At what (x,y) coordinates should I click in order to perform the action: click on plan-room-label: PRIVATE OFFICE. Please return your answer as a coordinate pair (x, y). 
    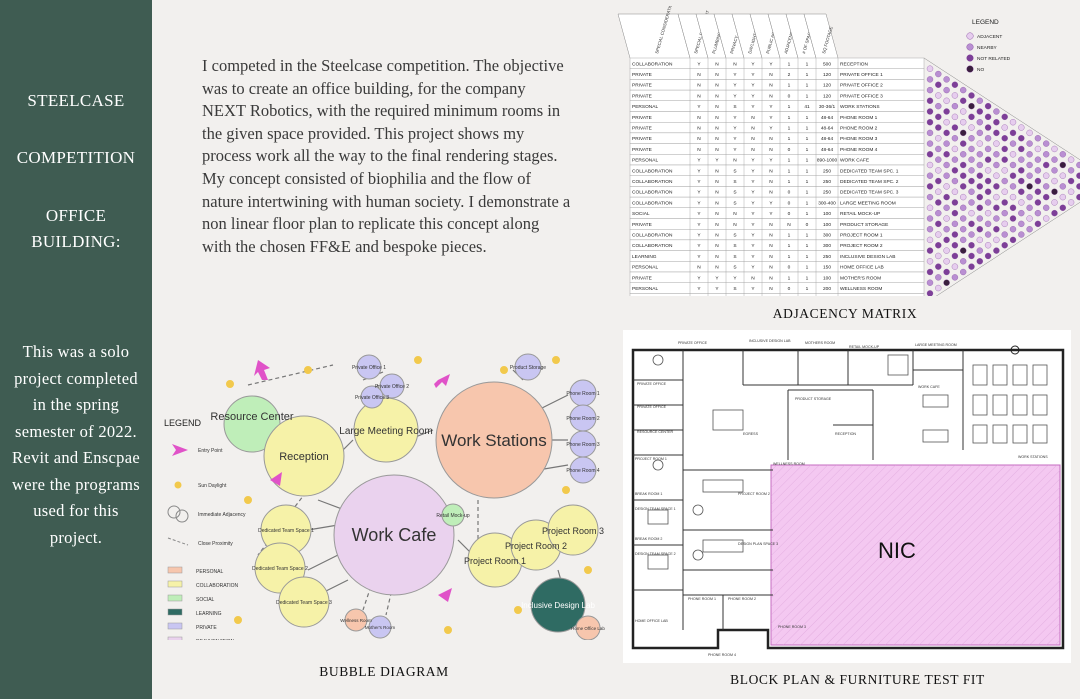
    Looking at the image, I should click on (652, 407).